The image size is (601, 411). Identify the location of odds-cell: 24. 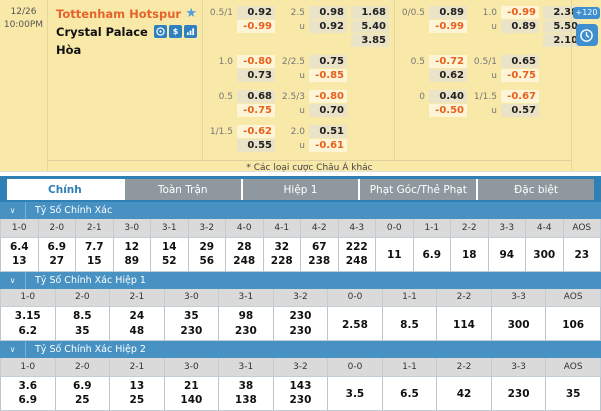
(137, 315).